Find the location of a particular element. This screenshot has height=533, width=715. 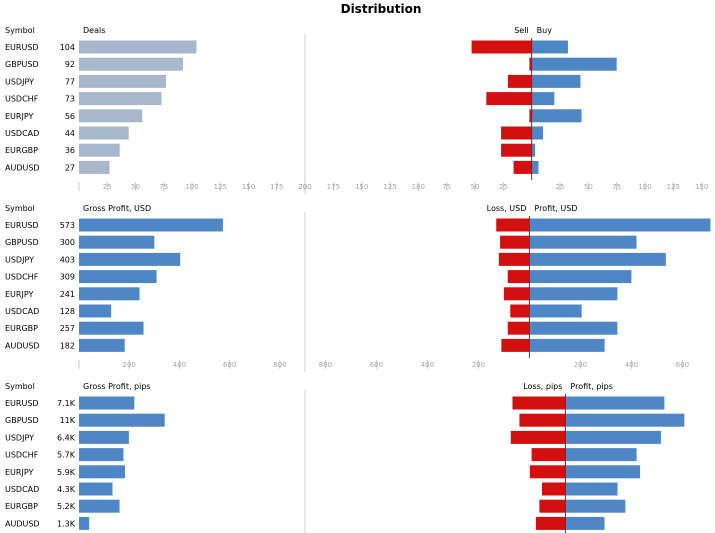

value-label: 1.3K is located at coordinates (66, 523).